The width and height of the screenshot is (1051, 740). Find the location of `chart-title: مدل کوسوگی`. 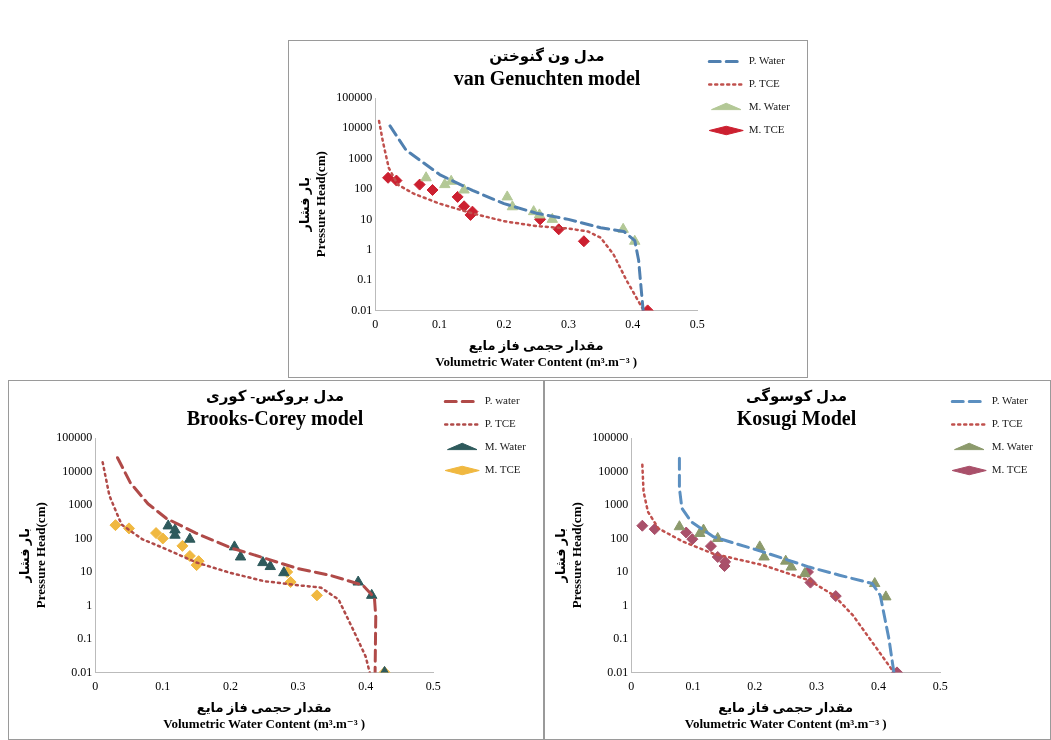

chart-title: مدل کوسوگی is located at coordinates (796, 395).